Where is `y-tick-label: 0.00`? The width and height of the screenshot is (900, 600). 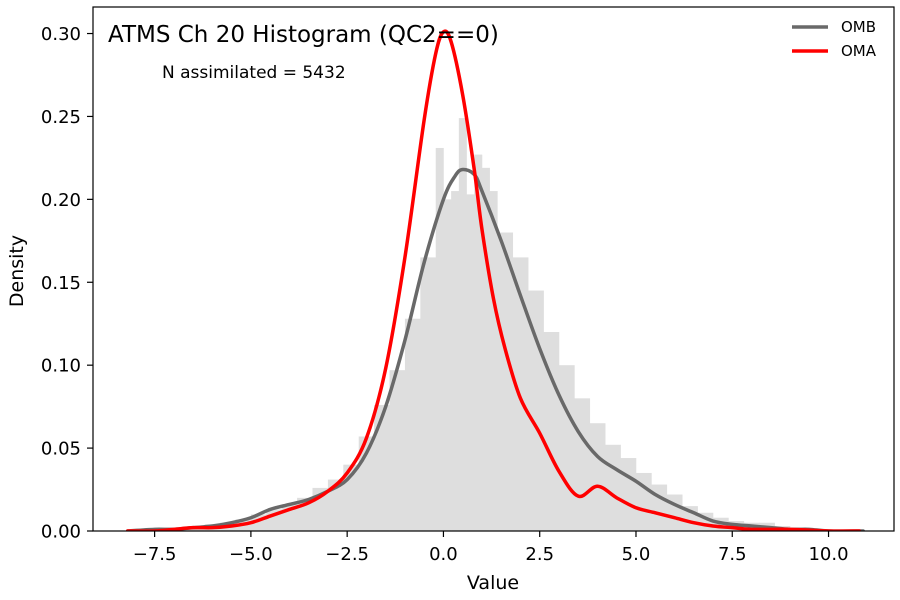
y-tick-label: 0.00 is located at coordinates (61, 532).